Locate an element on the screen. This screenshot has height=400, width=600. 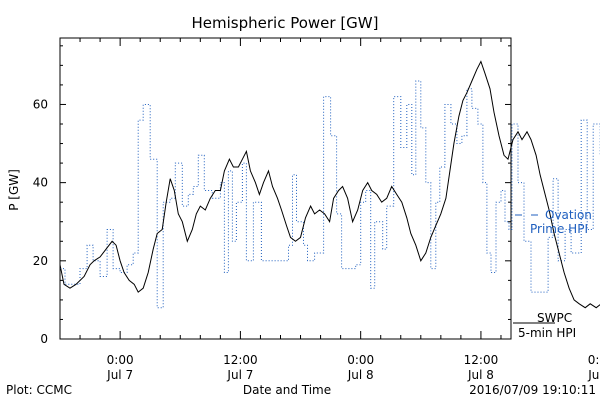
footer-timestamp: 2016/07/09 19:10:11 is located at coordinates (532, 390).